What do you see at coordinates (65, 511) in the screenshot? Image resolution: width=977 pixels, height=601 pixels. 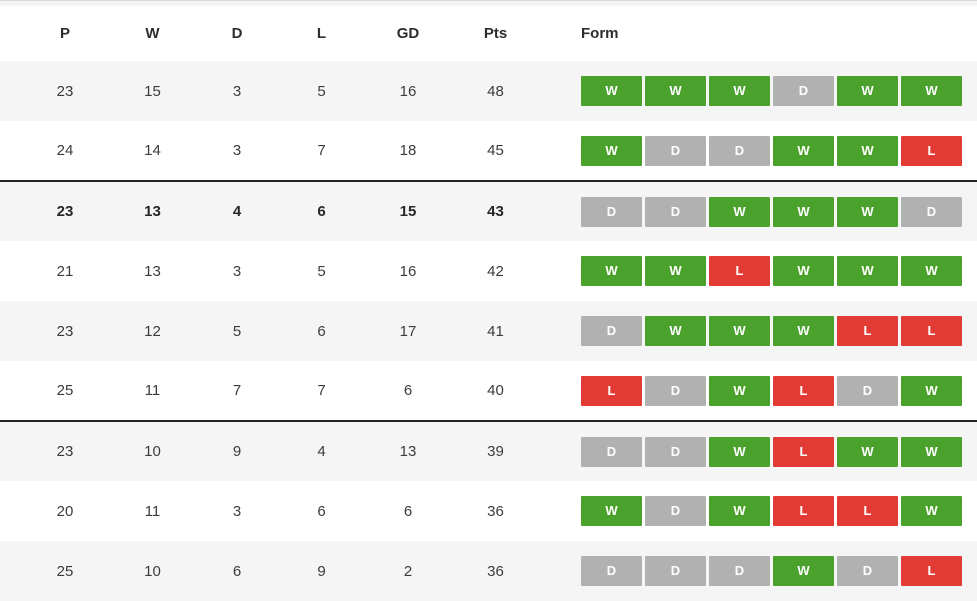 I see `cell-played: 20` at bounding box center [65, 511].